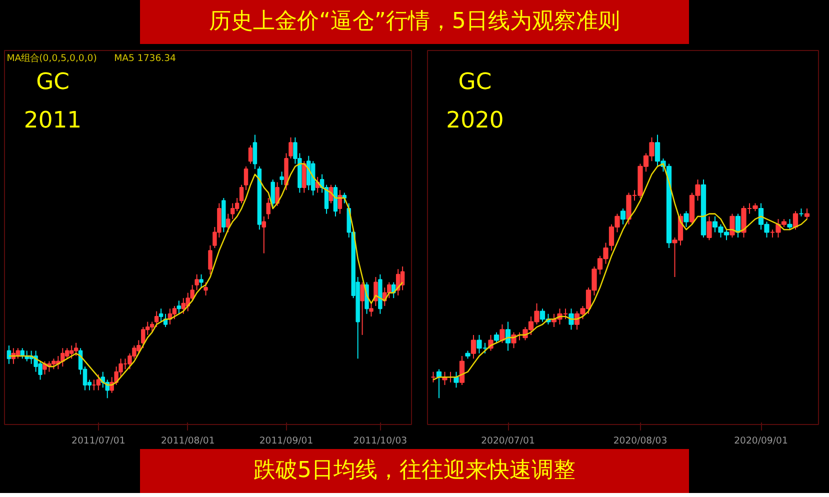 Image resolution: width=829 pixels, height=497 pixels. I want to click on text: 2011, so click(53, 120).